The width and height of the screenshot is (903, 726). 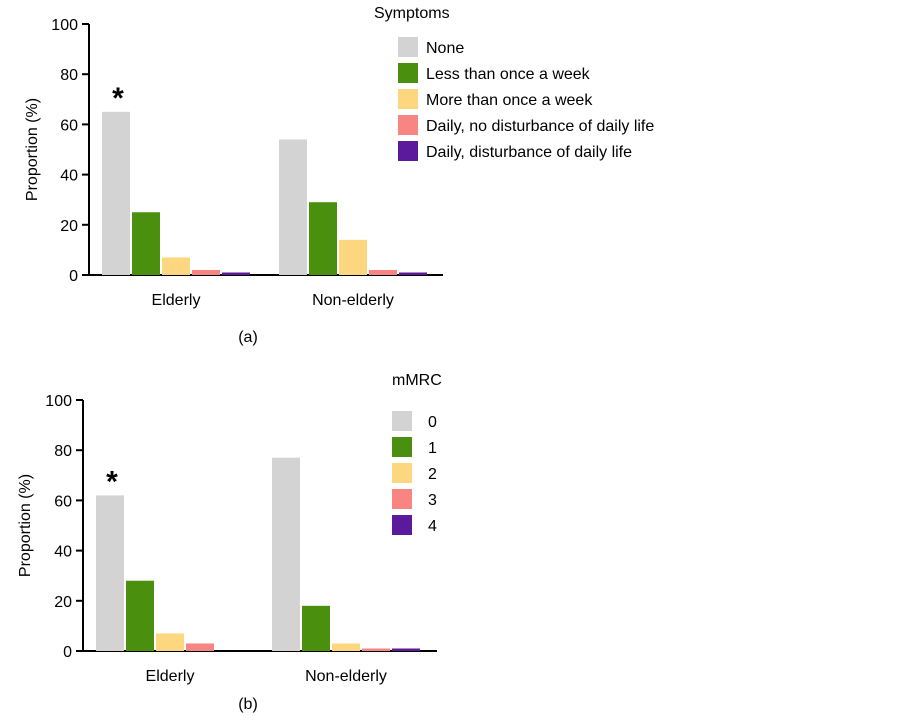 What do you see at coordinates (432, 422) in the screenshot?
I see `legend-label: 0` at bounding box center [432, 422].